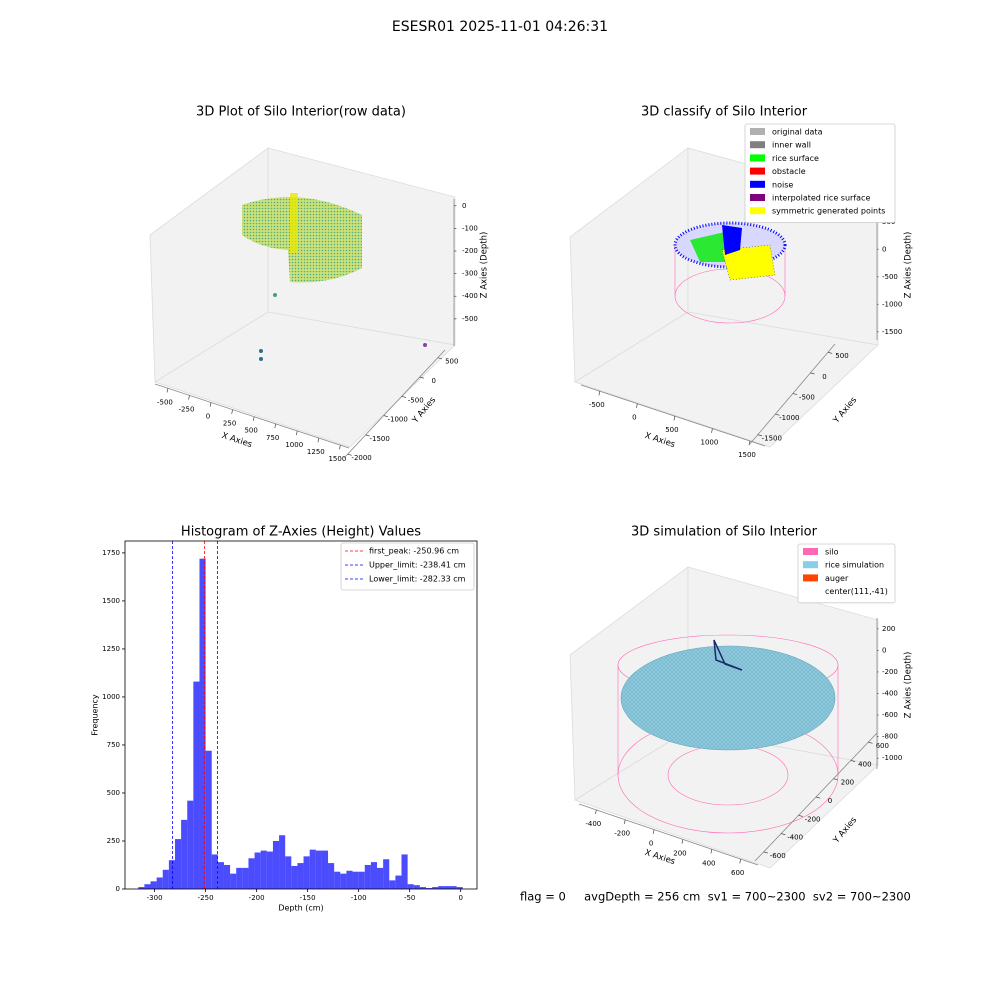  Describe the element at coordinates (892, 304) in the screenshot. I see `z-tick-label: -1000` at that location.